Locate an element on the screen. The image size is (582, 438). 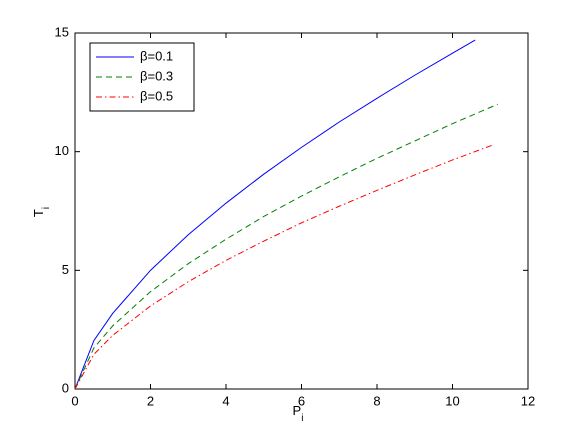
legend-label: β=0.3 is located at coordinates (156, 75).